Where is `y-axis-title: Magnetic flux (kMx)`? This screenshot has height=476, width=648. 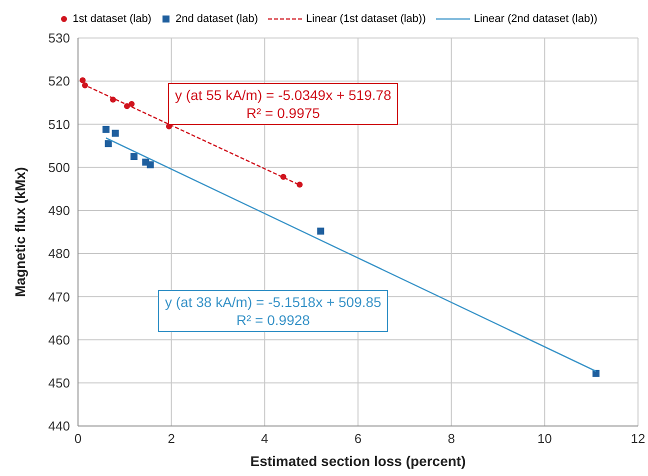 y-axis-title: Magnetic flux (kMx) is located at coordinates (20, 232).